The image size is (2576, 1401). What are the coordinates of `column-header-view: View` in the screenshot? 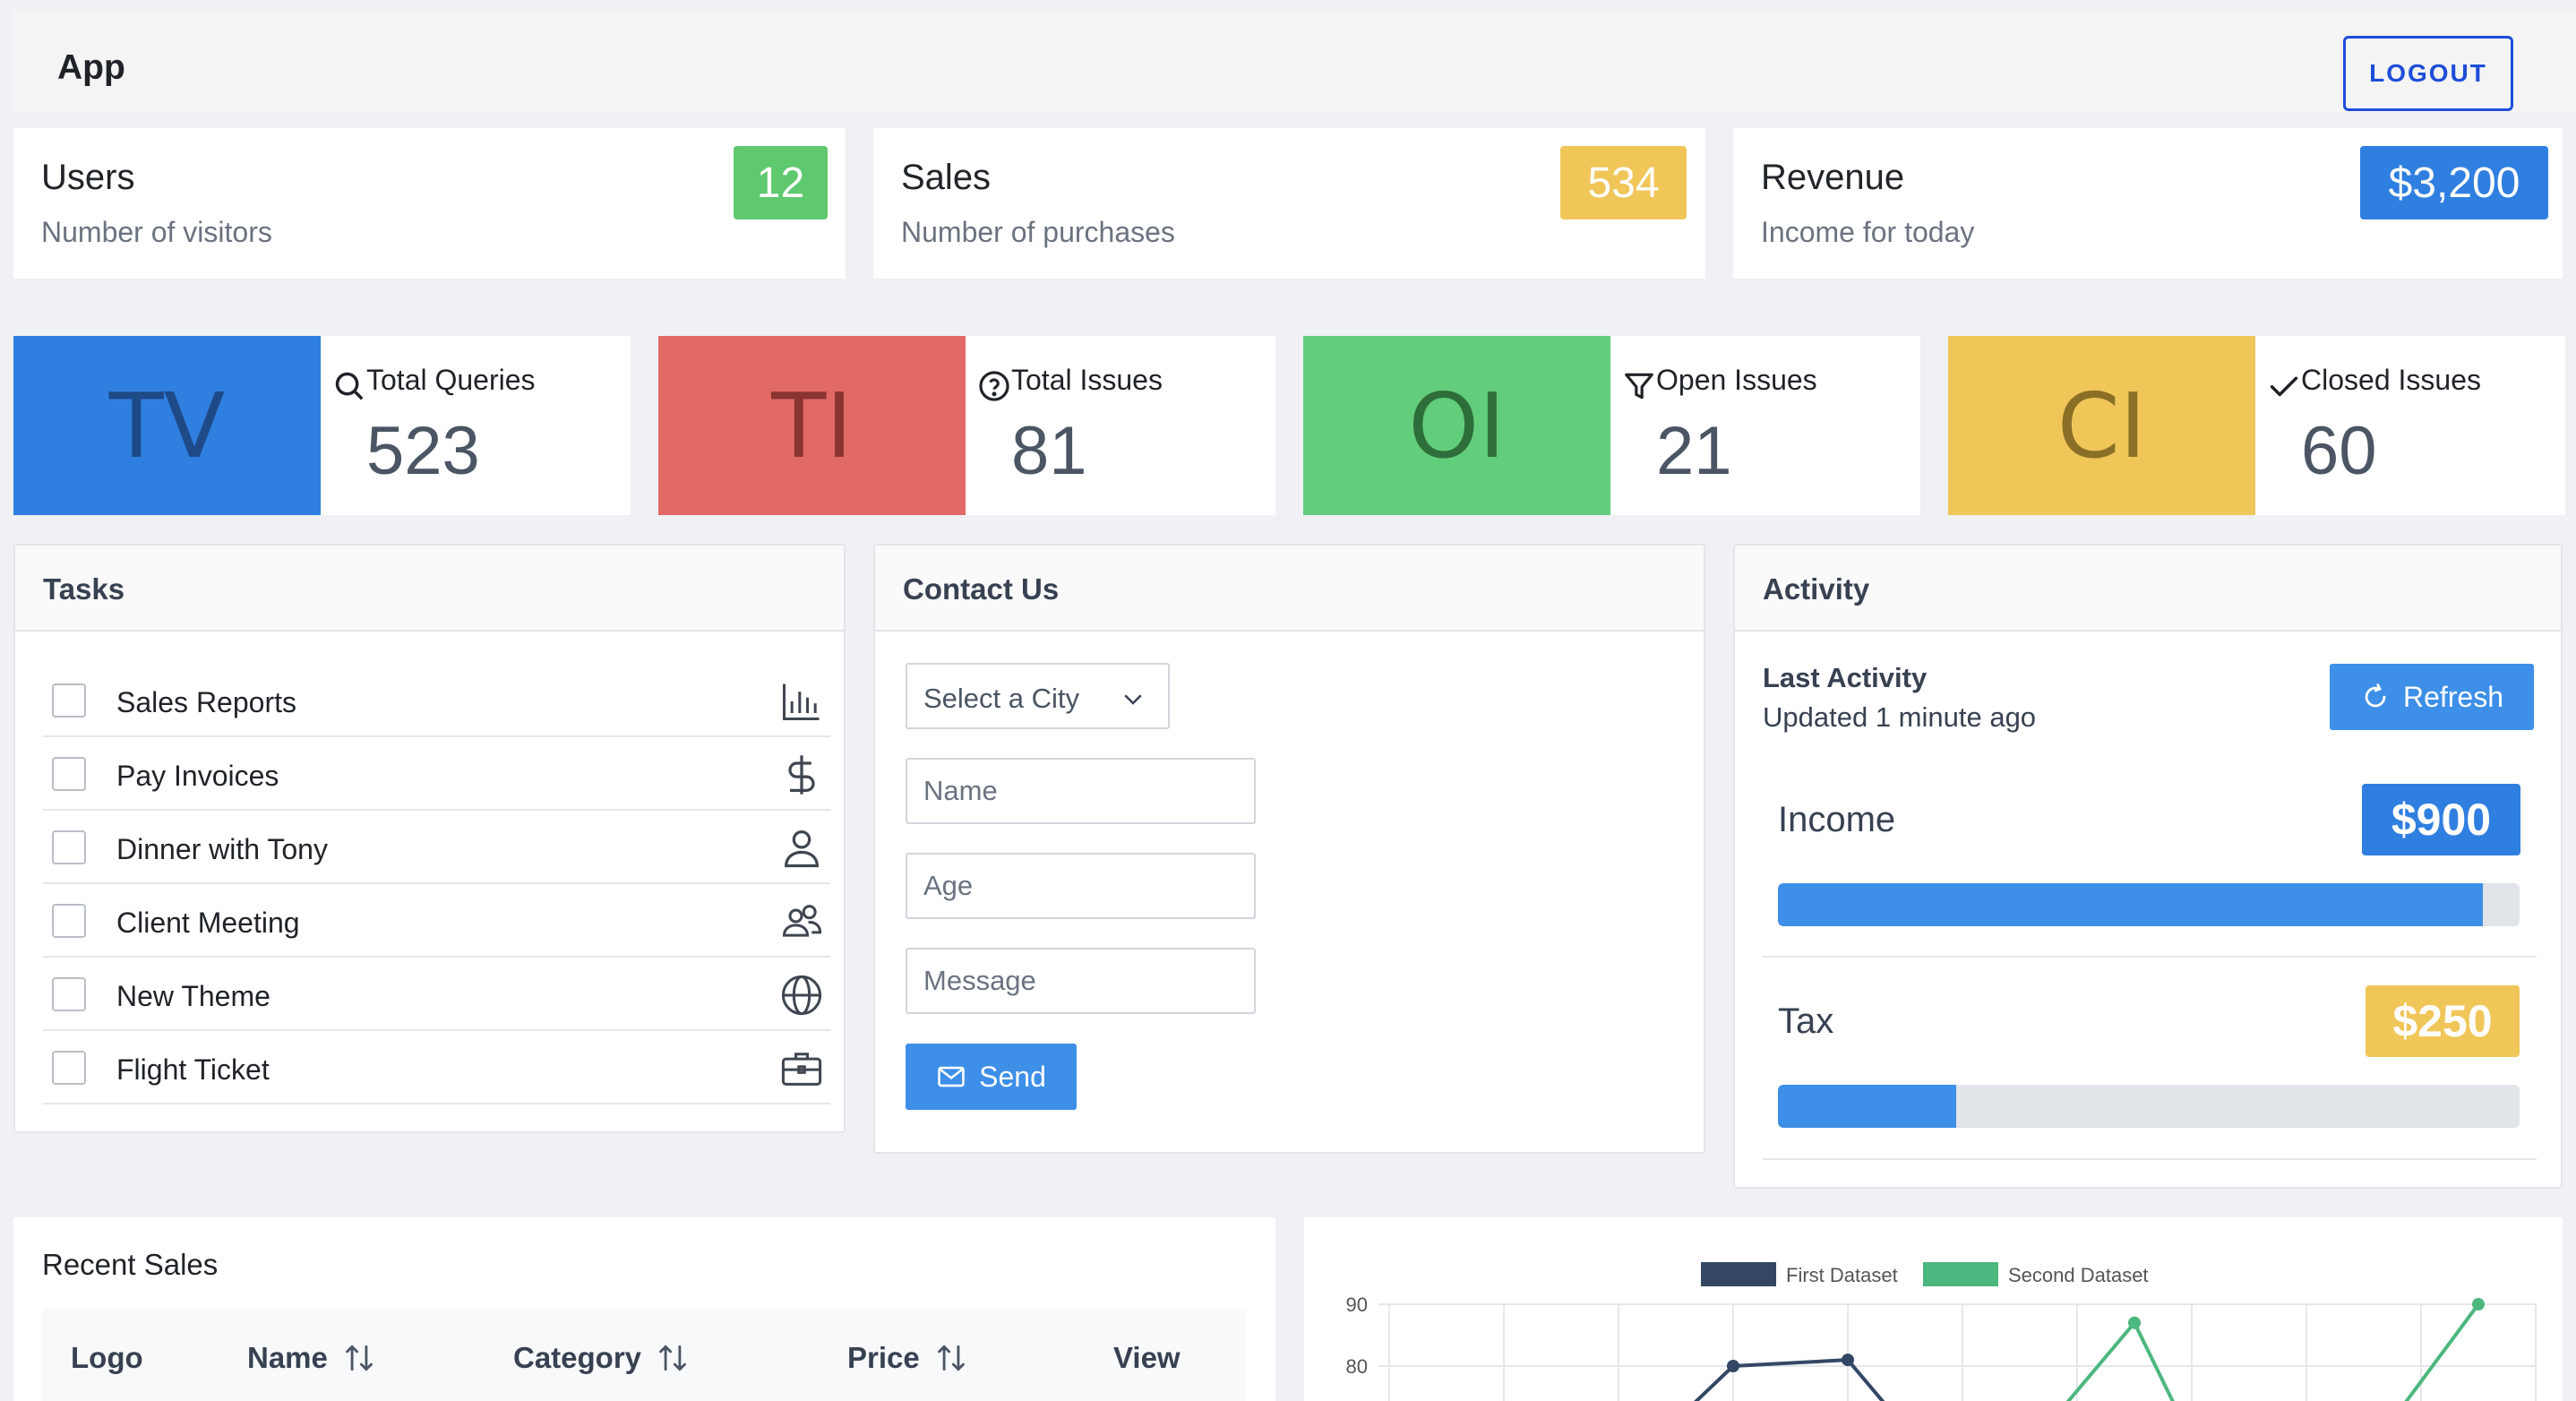 It's located at (1147, 1357).